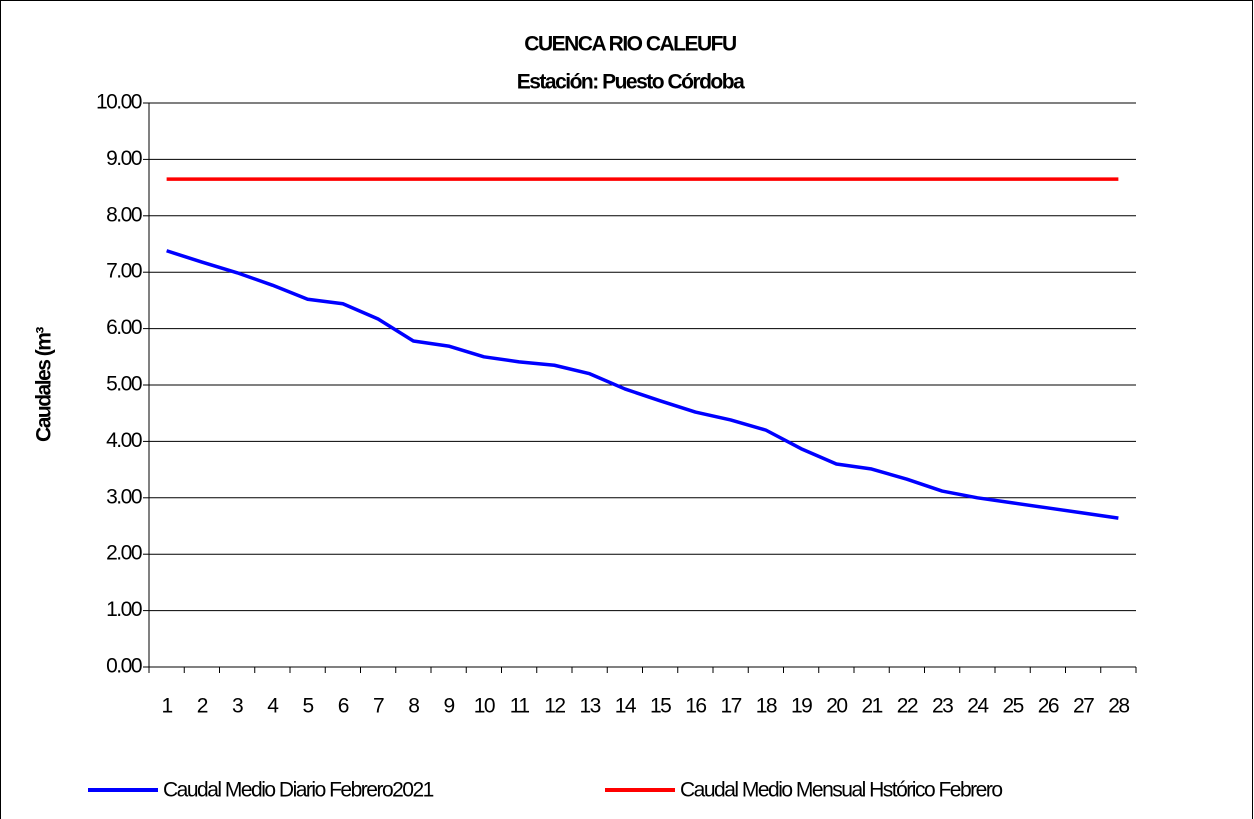  Describe the element at coordinates (978, 706) in the screenshot. I see `x-tick-label: 24` at that location.